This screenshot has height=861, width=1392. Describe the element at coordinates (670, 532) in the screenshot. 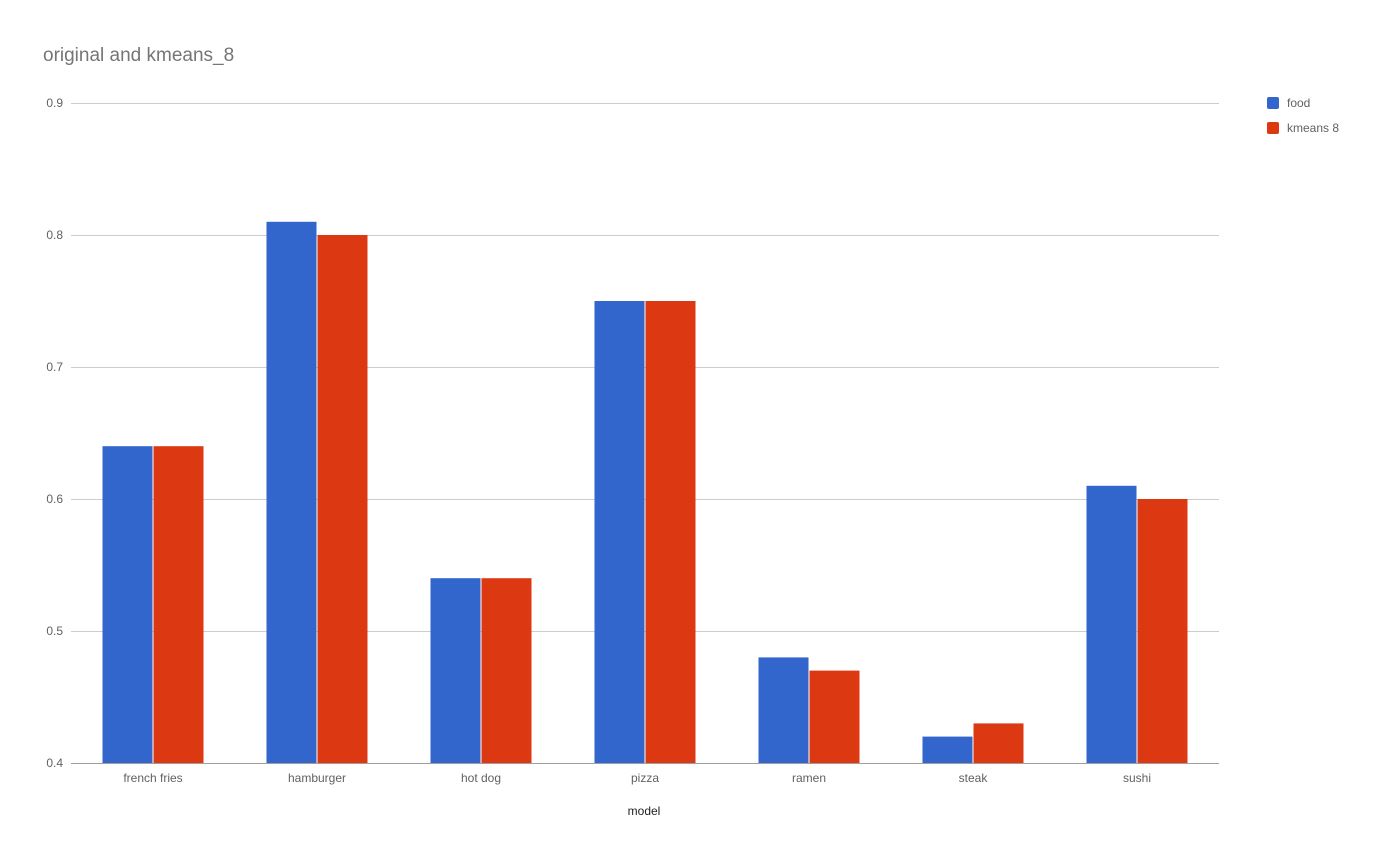

I see `bar-kmeans-8-pizza` at that location.